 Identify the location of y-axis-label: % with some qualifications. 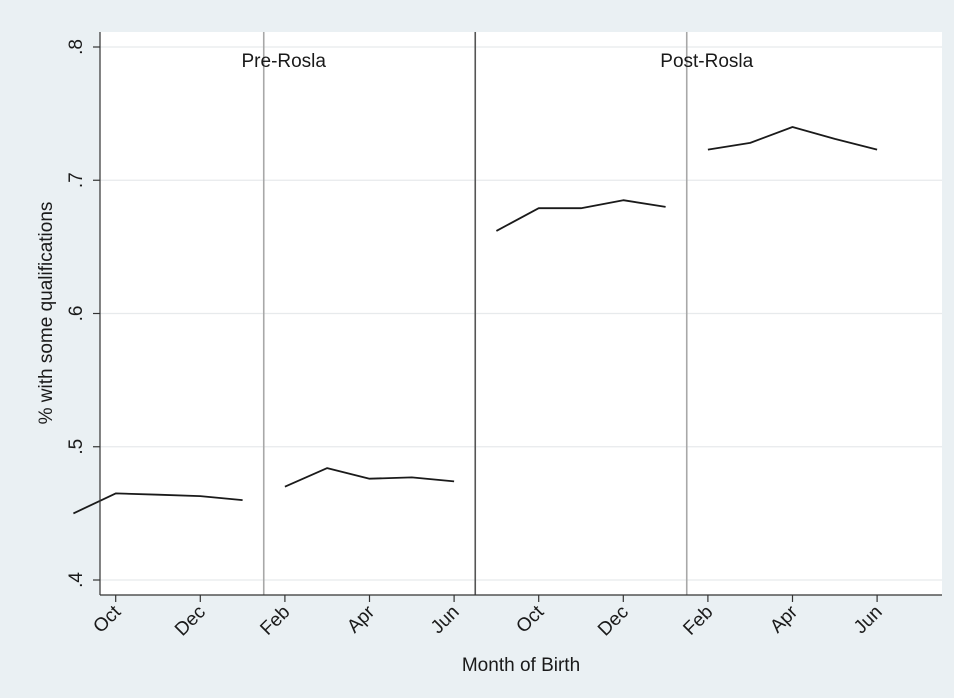
(46, 313).